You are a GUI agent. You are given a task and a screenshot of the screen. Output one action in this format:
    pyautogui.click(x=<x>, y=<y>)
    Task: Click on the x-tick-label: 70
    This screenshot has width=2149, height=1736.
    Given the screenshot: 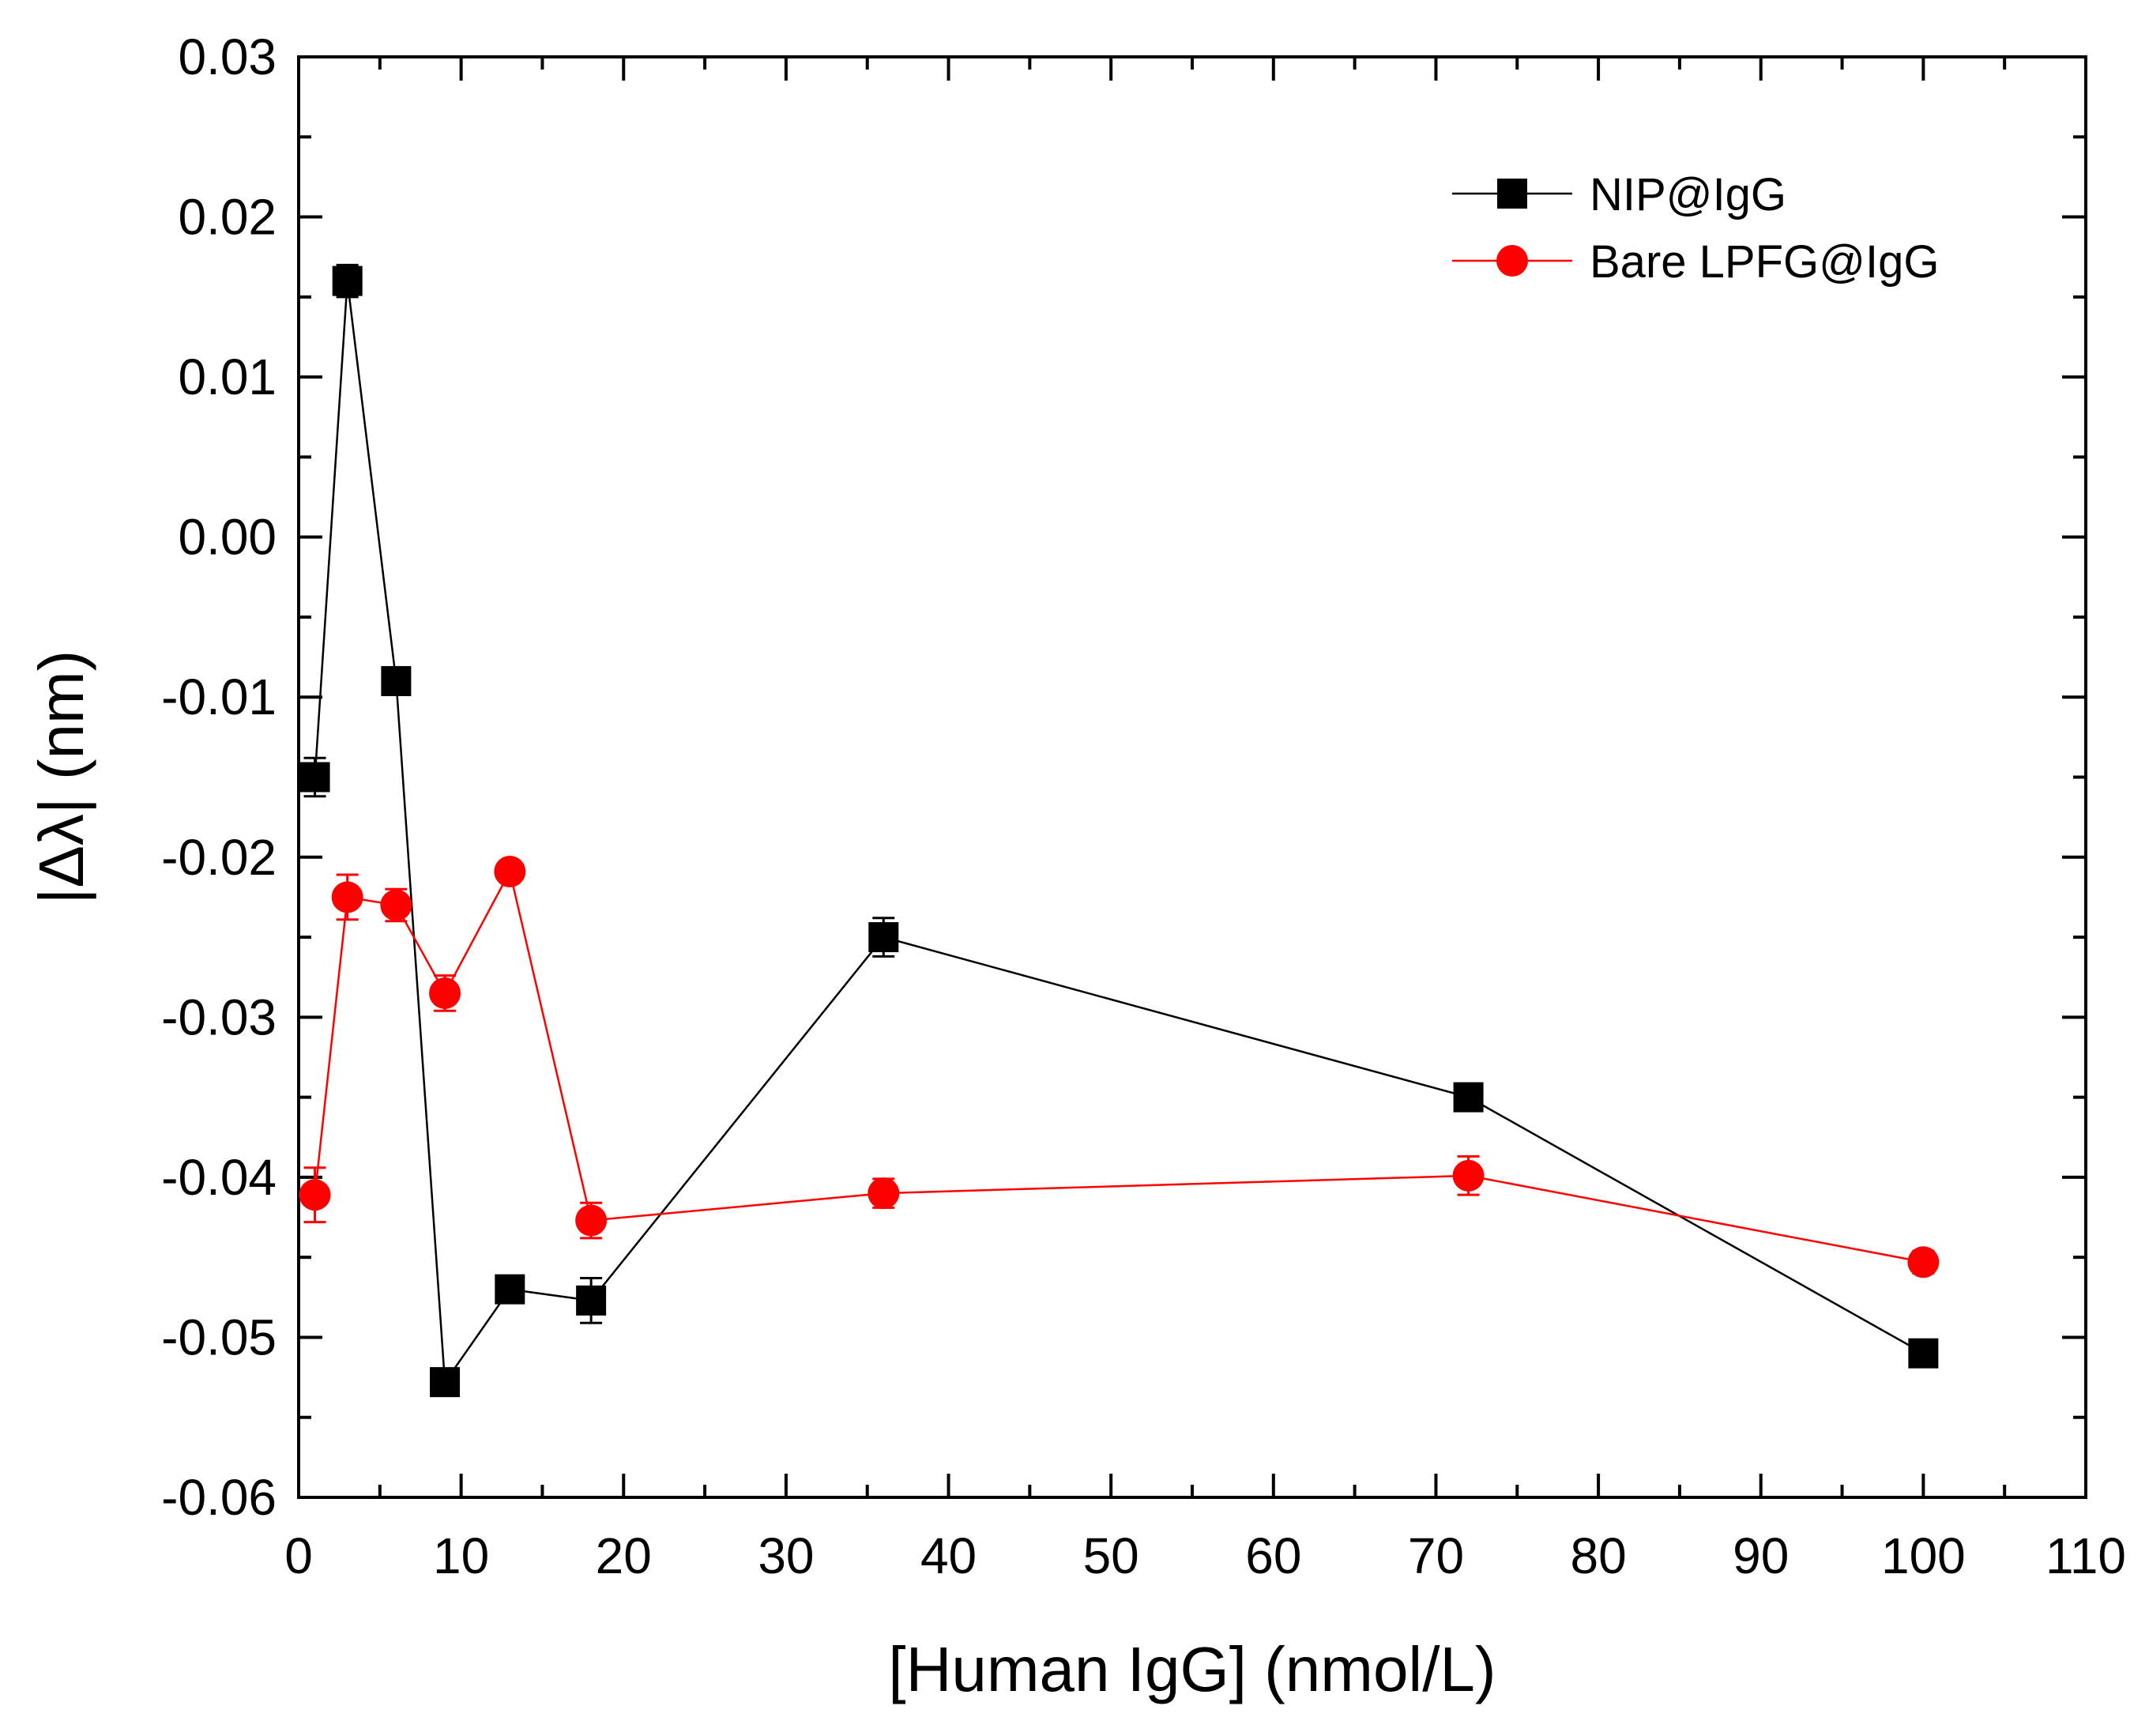 What is the action you would take?
    pyautogui.click(x=1436, y=1555)
    